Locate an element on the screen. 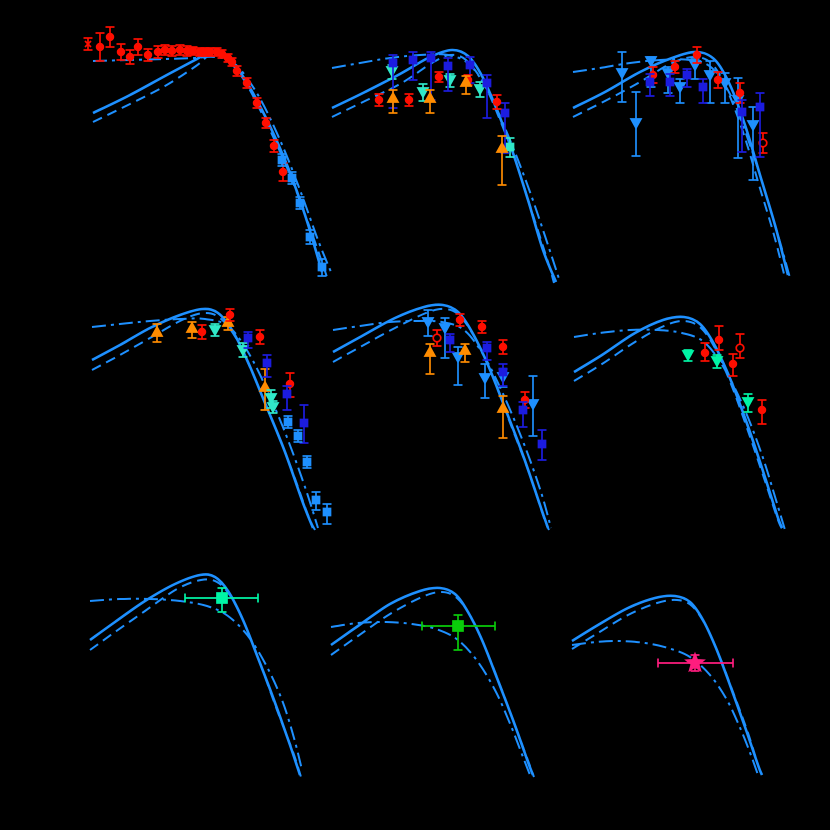 This screenshot has height=830, width=830. model-curve-dashed-r1c3 is located at coordinates (679, 167).